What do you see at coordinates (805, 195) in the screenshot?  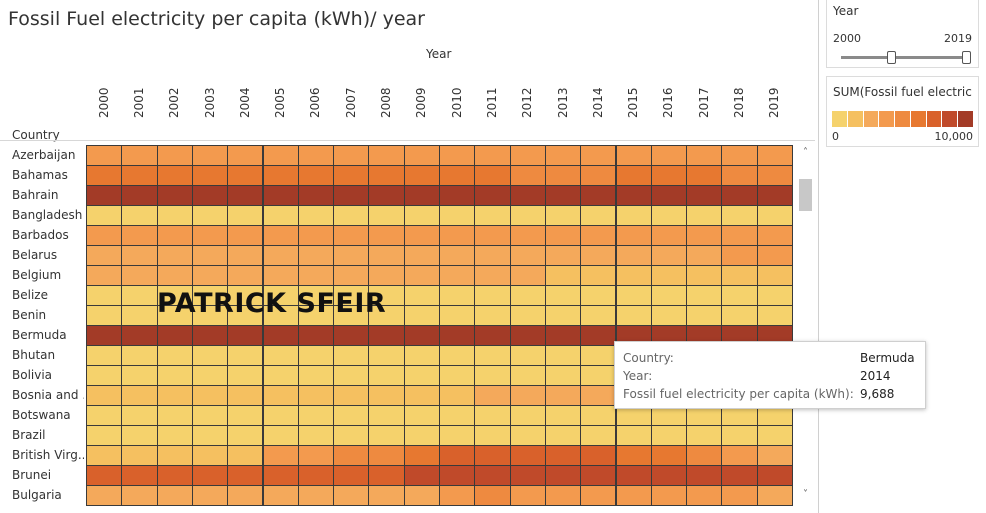 I see `scroll-thumb` at bounding box center [805, 195].